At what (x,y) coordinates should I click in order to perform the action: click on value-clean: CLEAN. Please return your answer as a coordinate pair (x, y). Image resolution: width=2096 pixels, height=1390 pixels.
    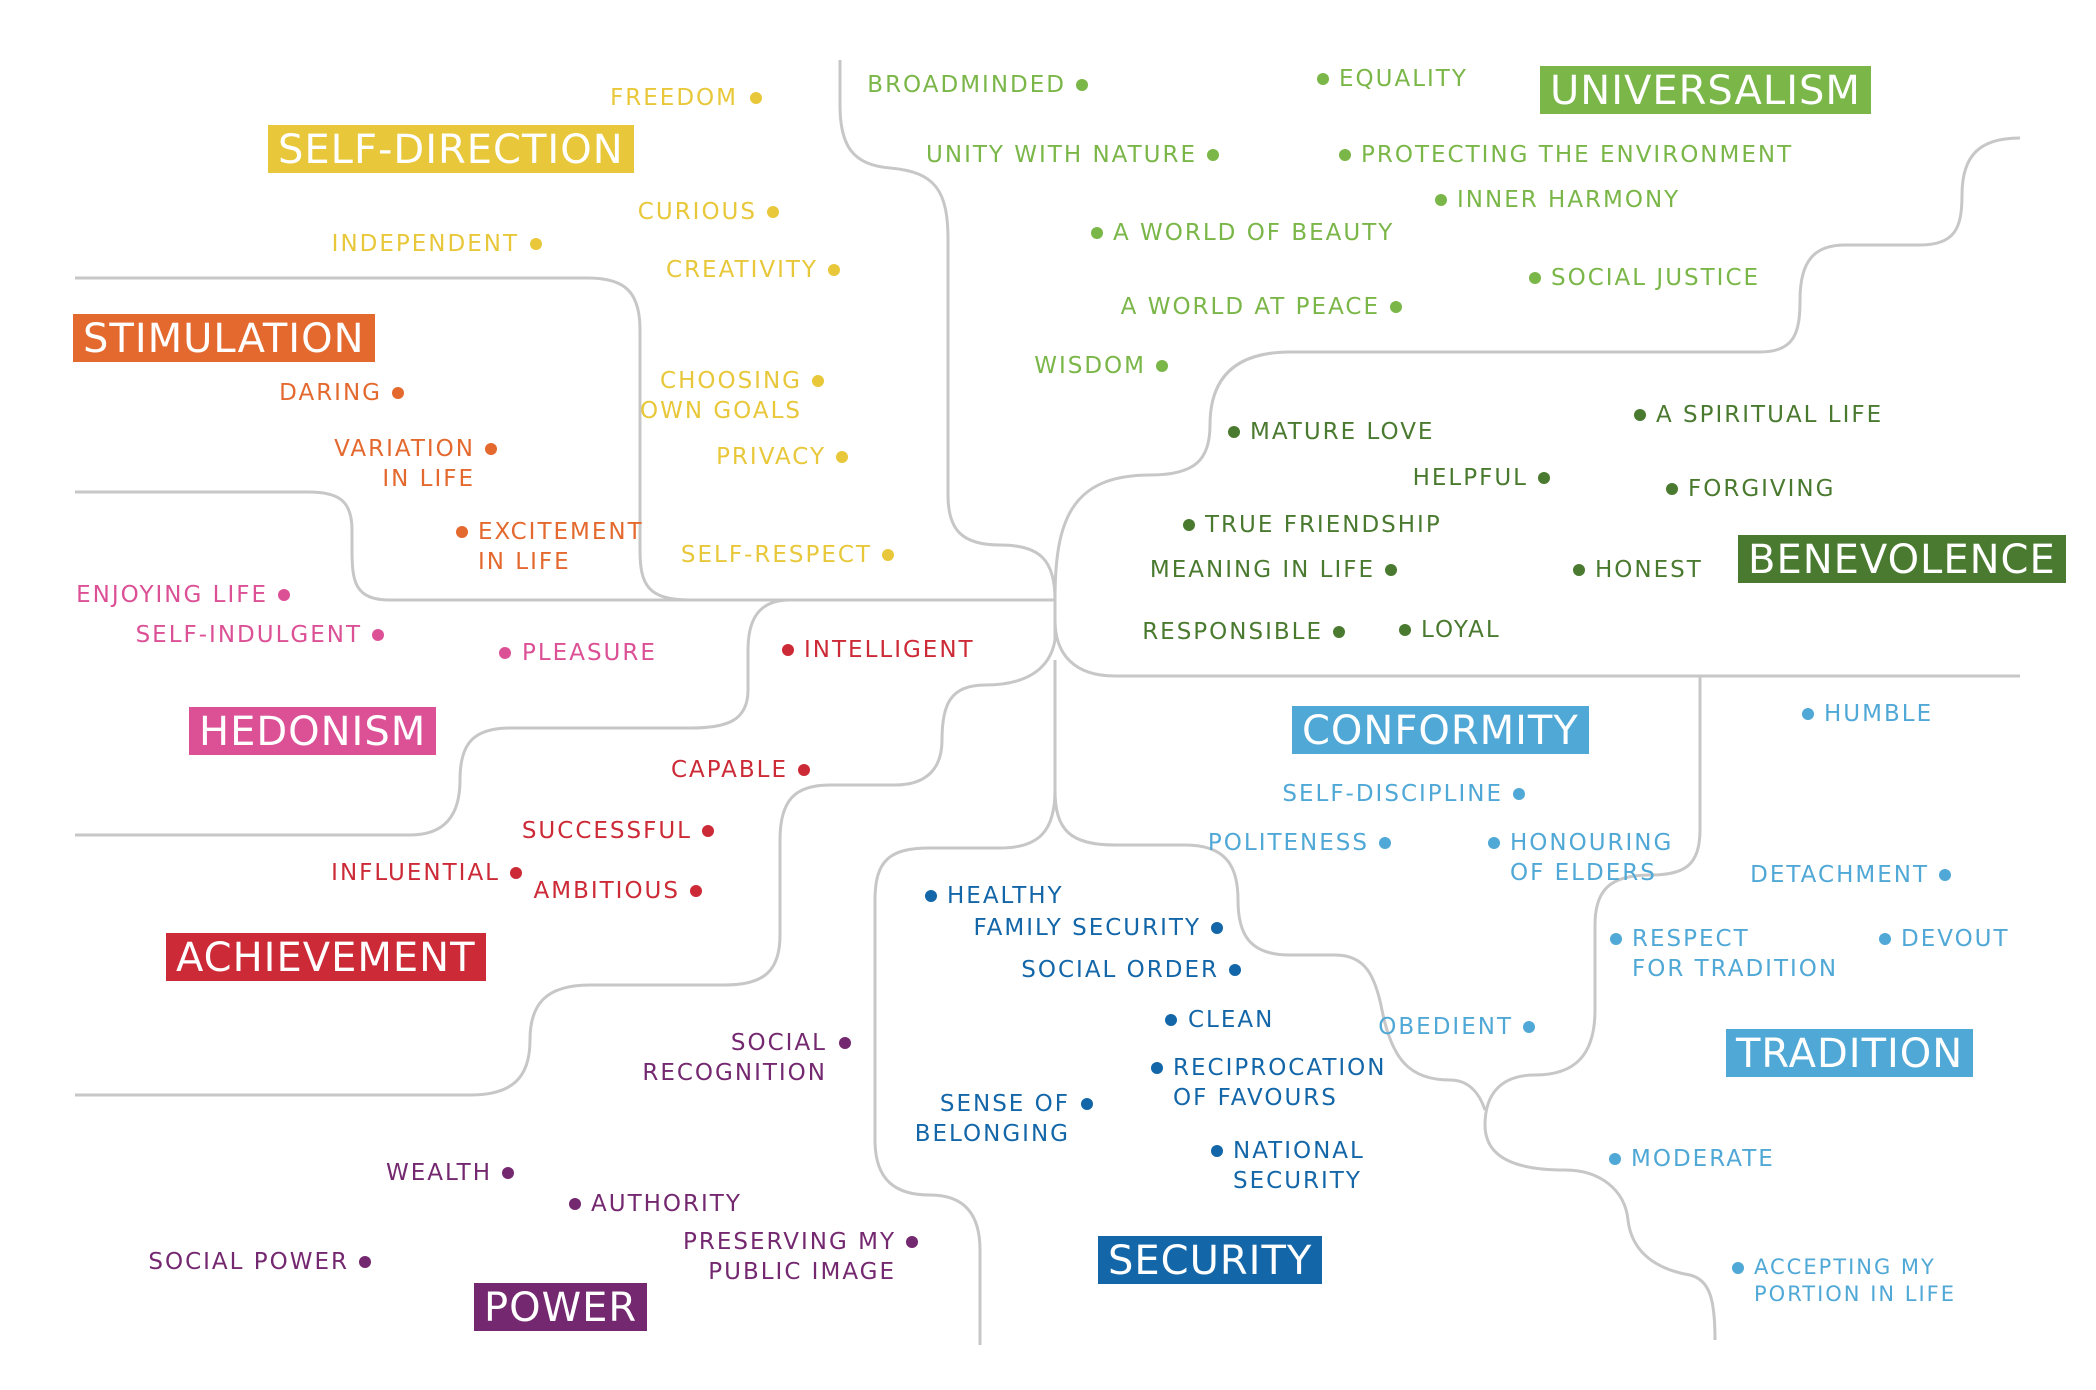
    Looking at the image, I should click on (1231, 1020).